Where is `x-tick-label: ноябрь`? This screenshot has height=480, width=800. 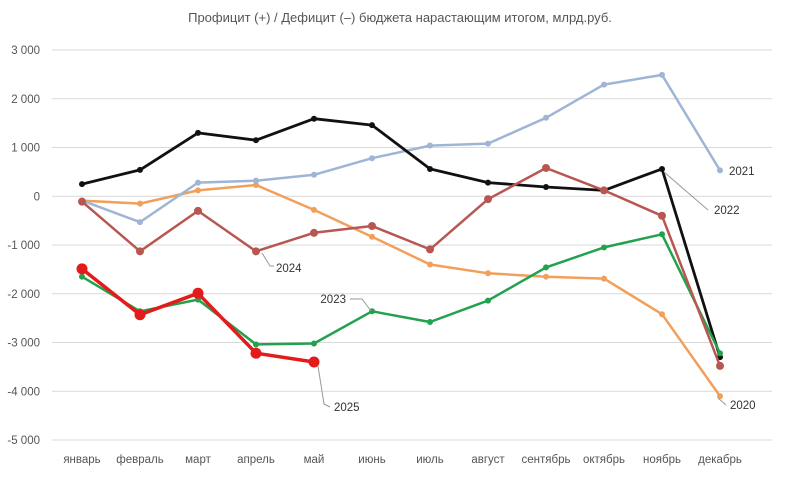 x-tick-label: ноябрь is located at coordinates (662, 460).